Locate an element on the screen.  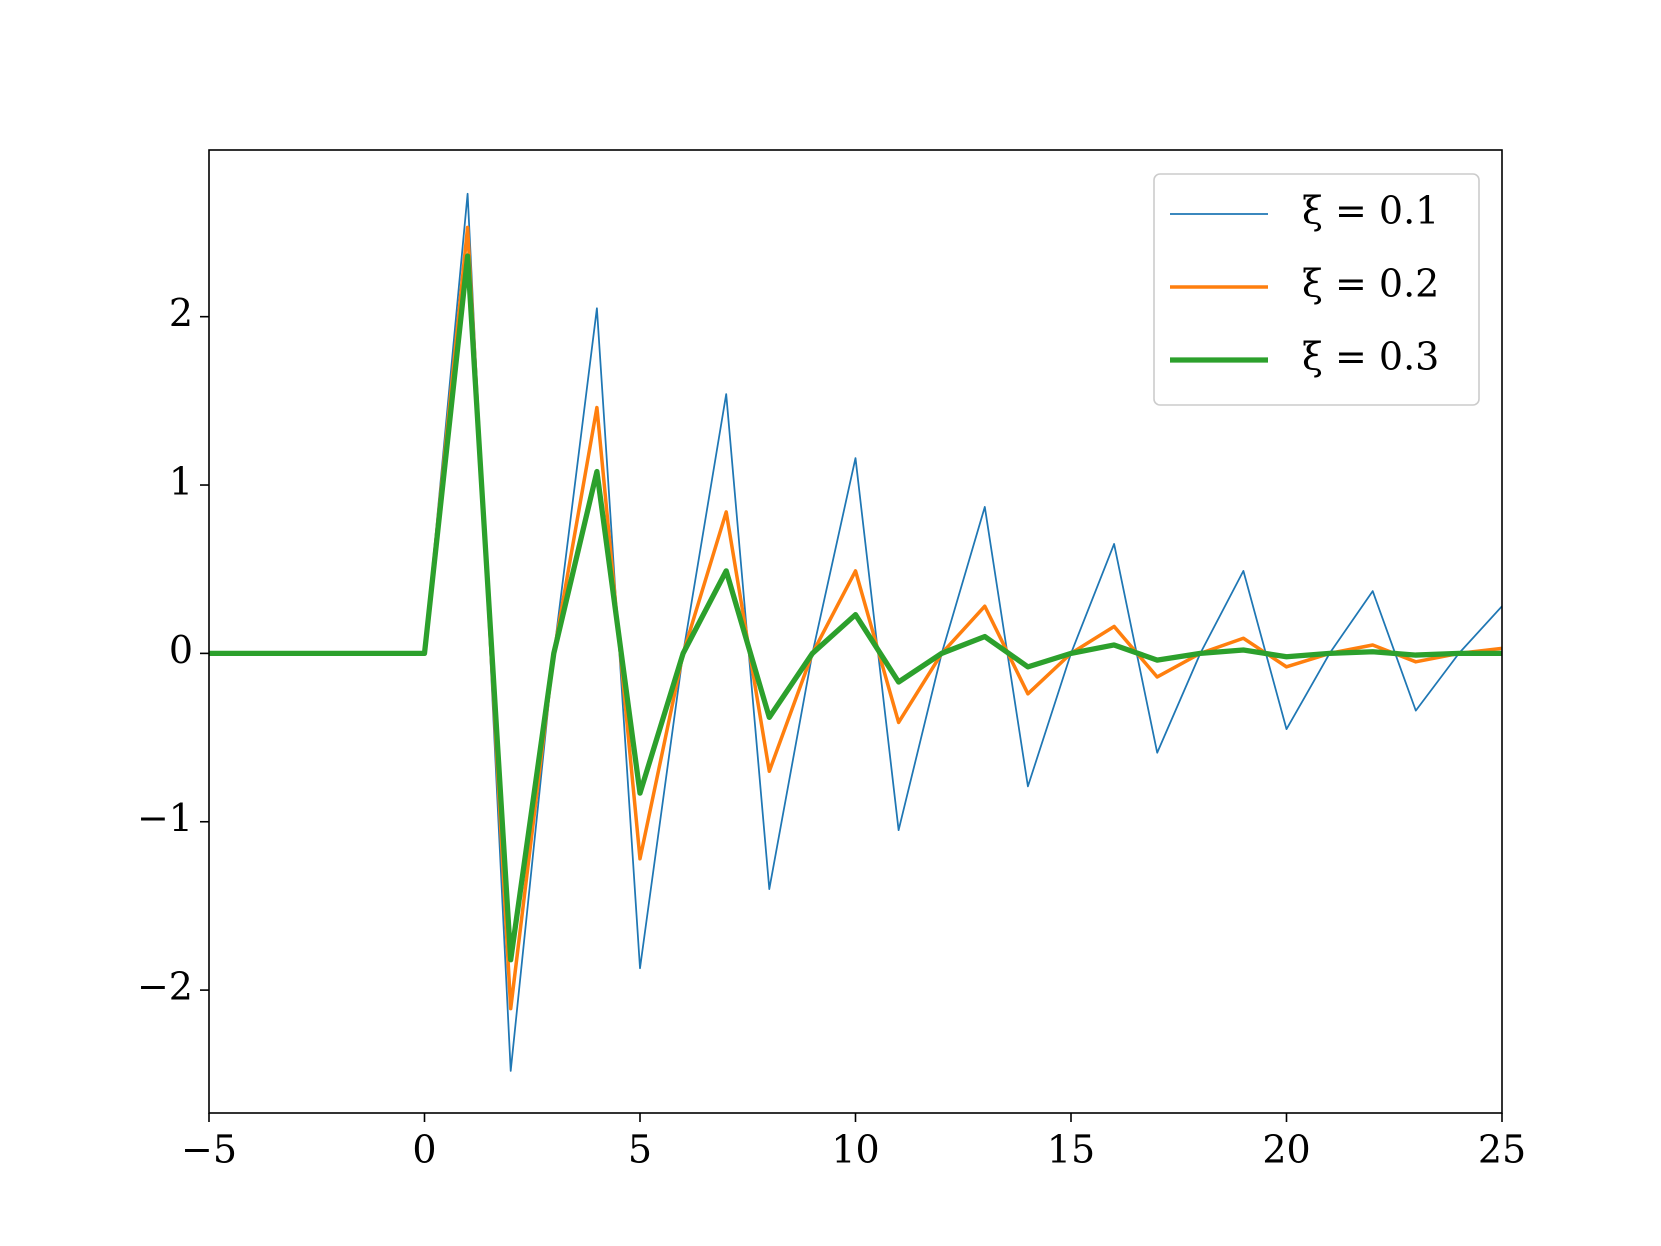
y-tick-label: −2 is located at coordinates (165, 987).